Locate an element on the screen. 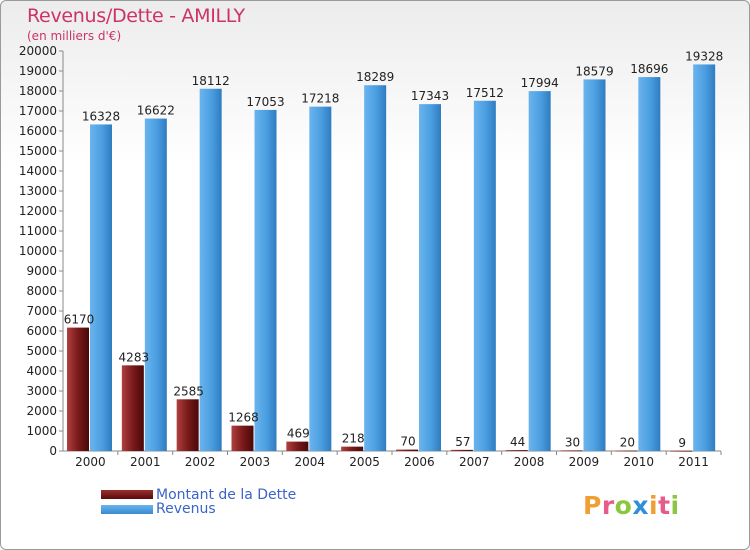 The width and height of the screenshot is (750, 550). value-label-revenus: 19328 is located at coordinates (704, 56).